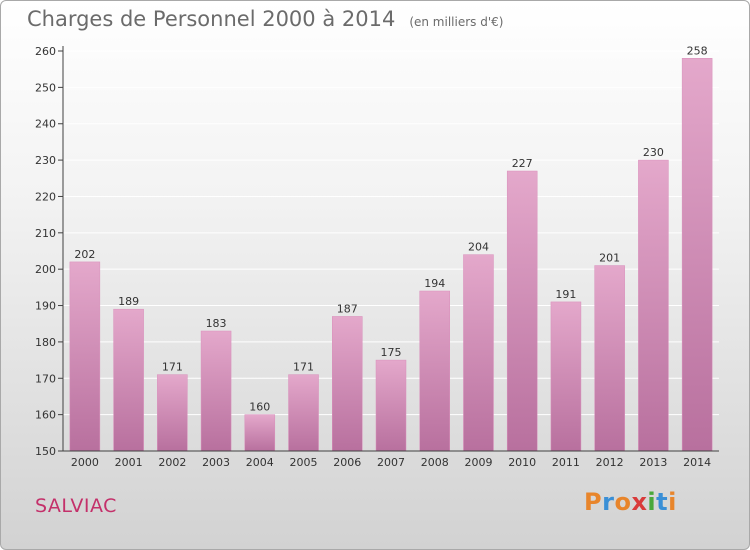  Describe the element at coordinates (45, 124) in the screenshot. I see `y-tick-label: 240` at that location.